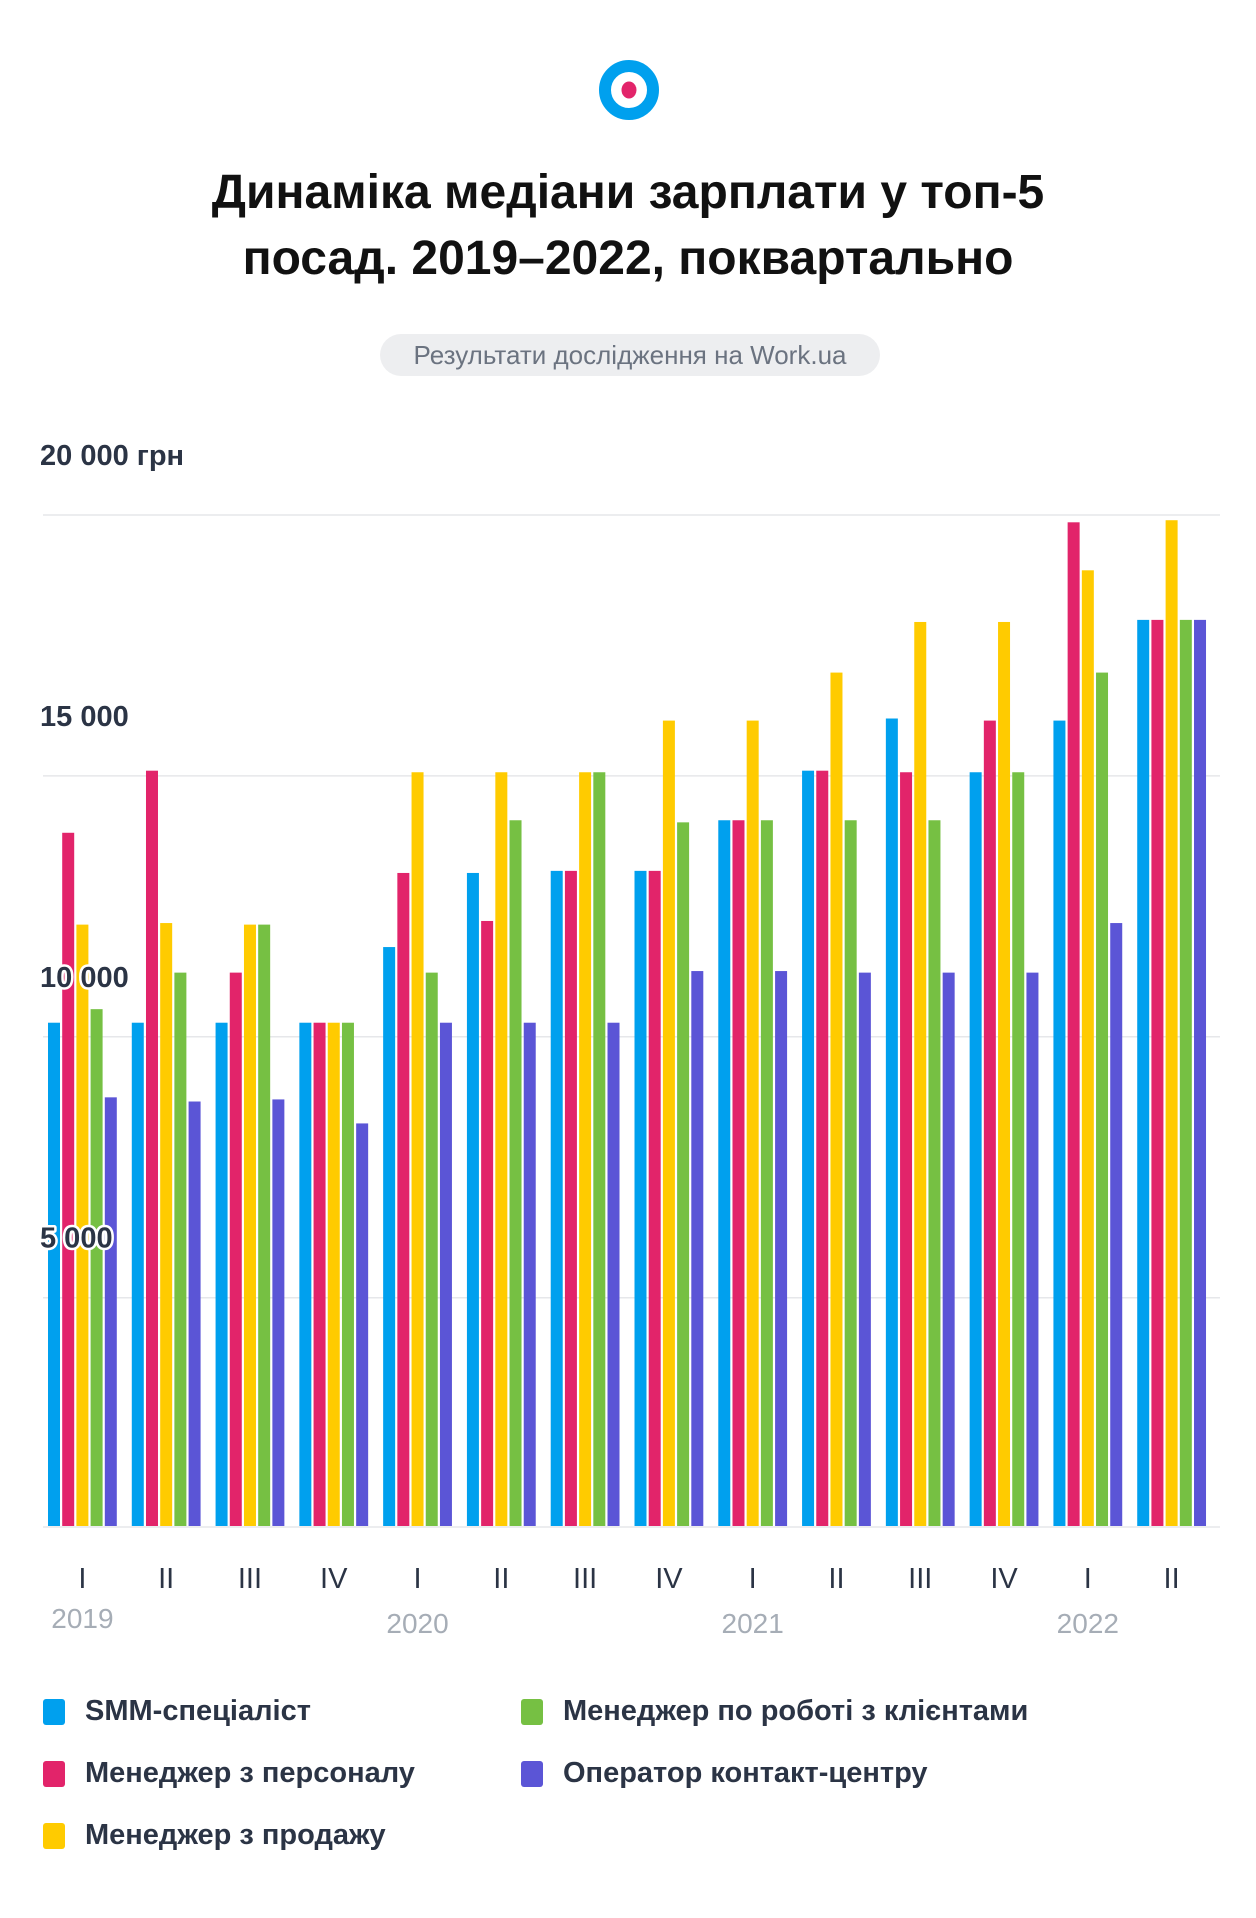  What do you see at coordinates (235, 1835) in the screenshot?
I see `legend-label: Менеджер з продажу` at bounding box center [235, 1835].